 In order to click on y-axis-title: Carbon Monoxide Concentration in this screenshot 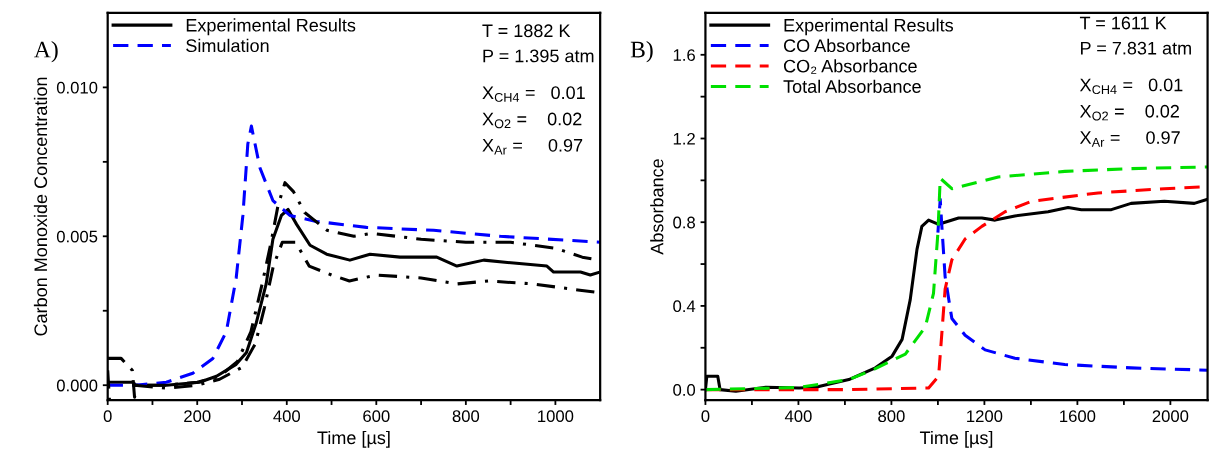, I will do `click(40, 206)`.